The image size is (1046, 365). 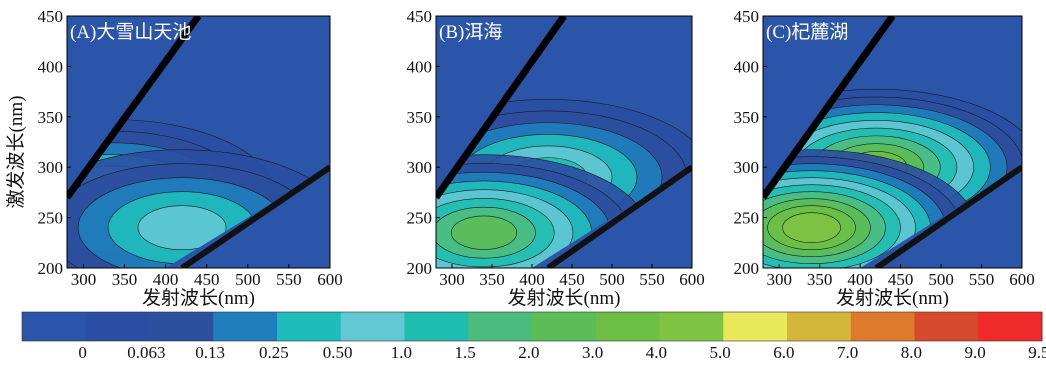 I want to click on colorbar-label: 0, so click(x=82, y=352).